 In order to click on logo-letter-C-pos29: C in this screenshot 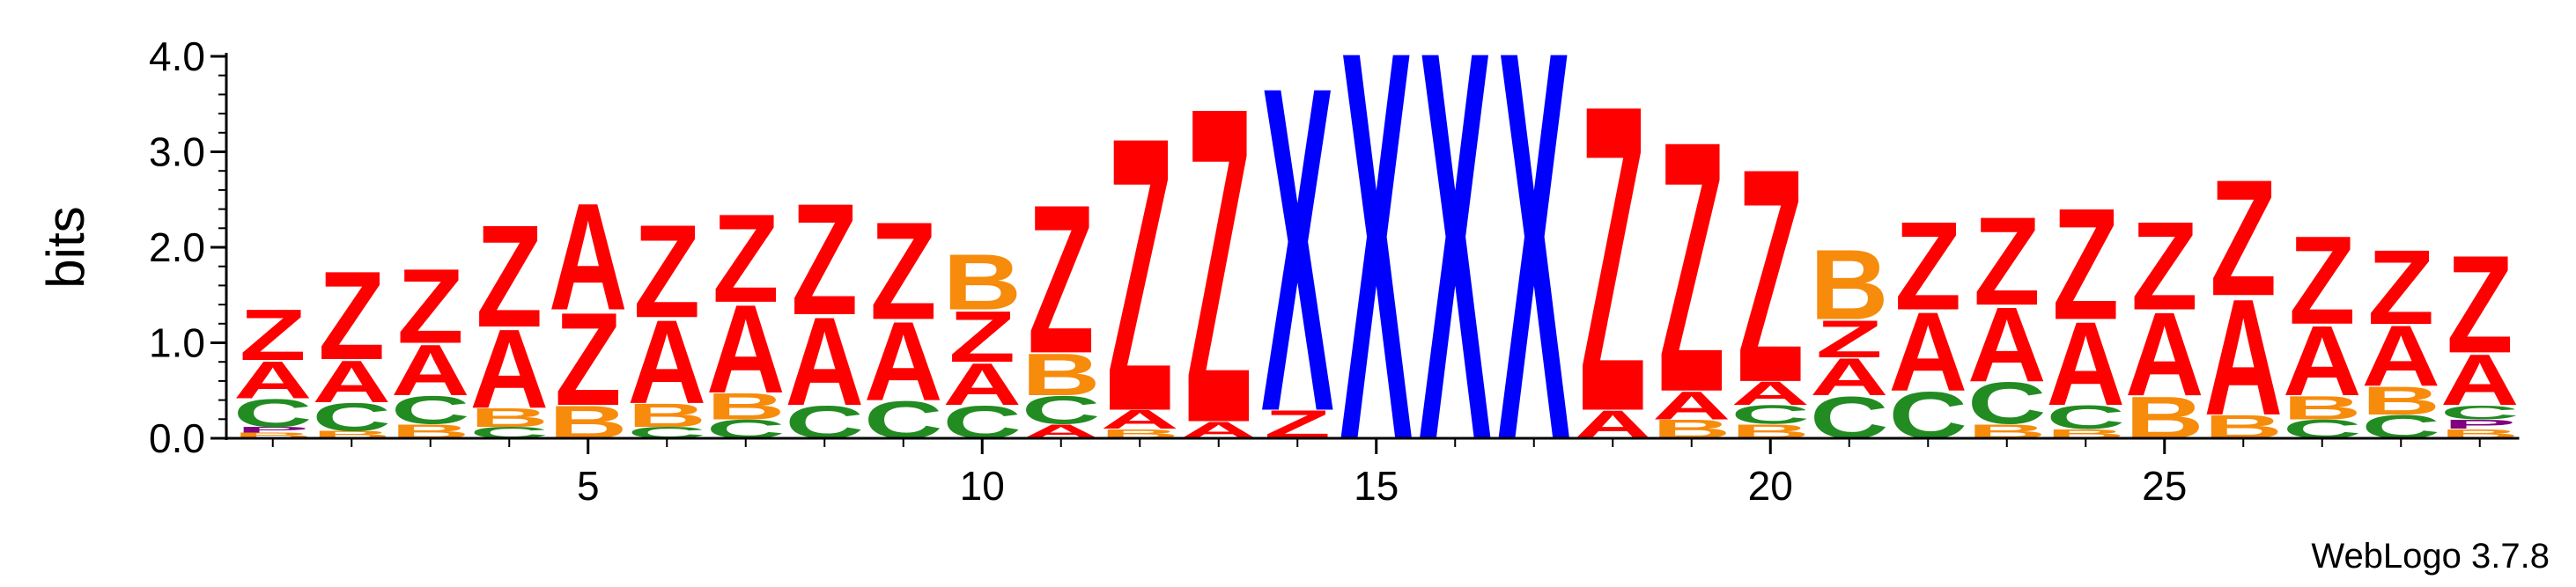, I will do `click(2479, 412)`.